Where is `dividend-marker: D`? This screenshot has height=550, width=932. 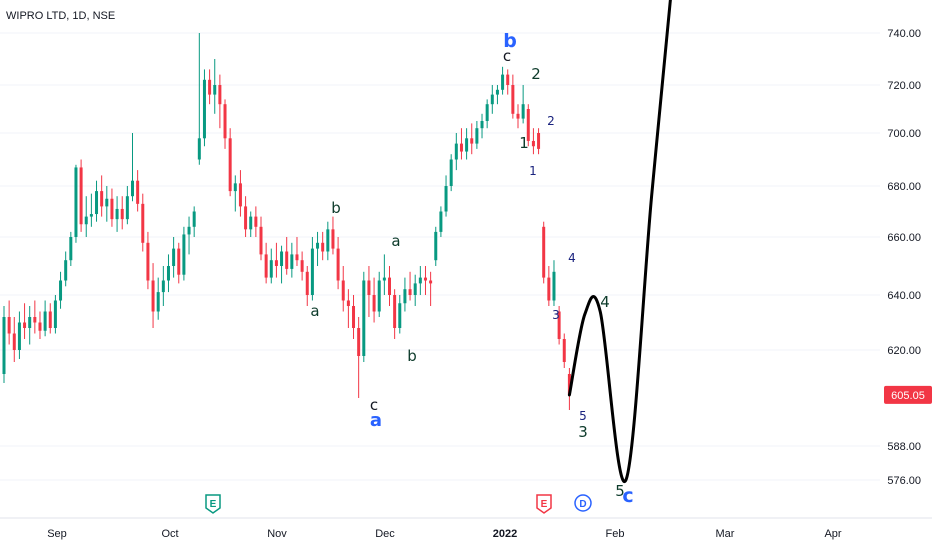 dividend-marker: D is located at coordinates (583, 503).